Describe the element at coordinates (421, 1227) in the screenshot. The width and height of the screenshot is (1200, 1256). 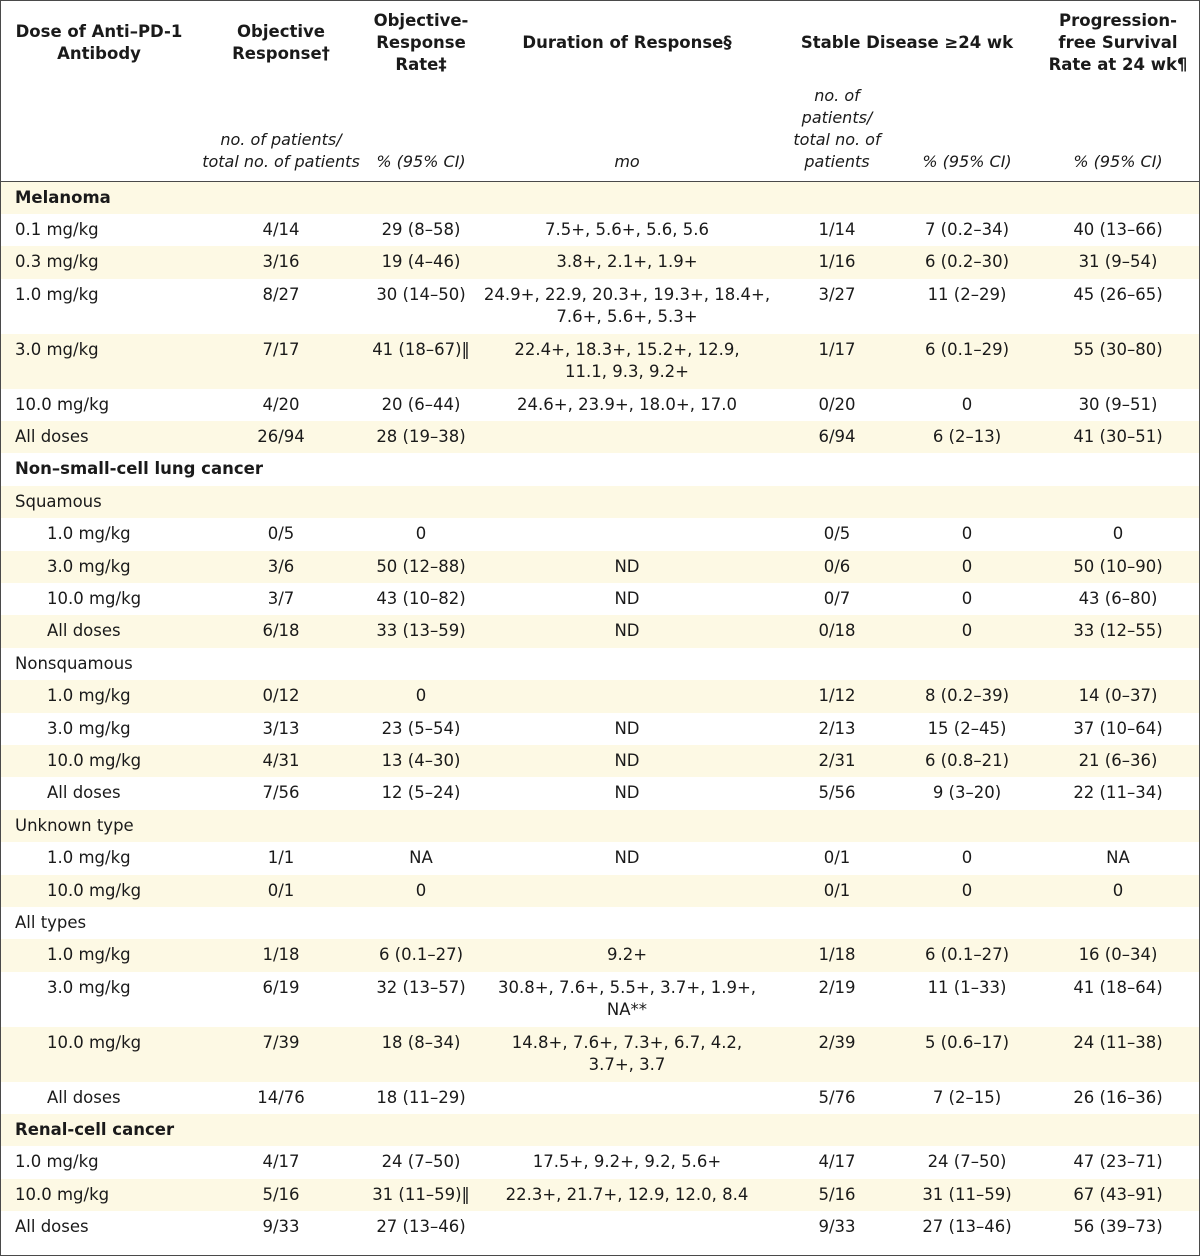
I see `cell-orr: 27 (13–46)` at that location.